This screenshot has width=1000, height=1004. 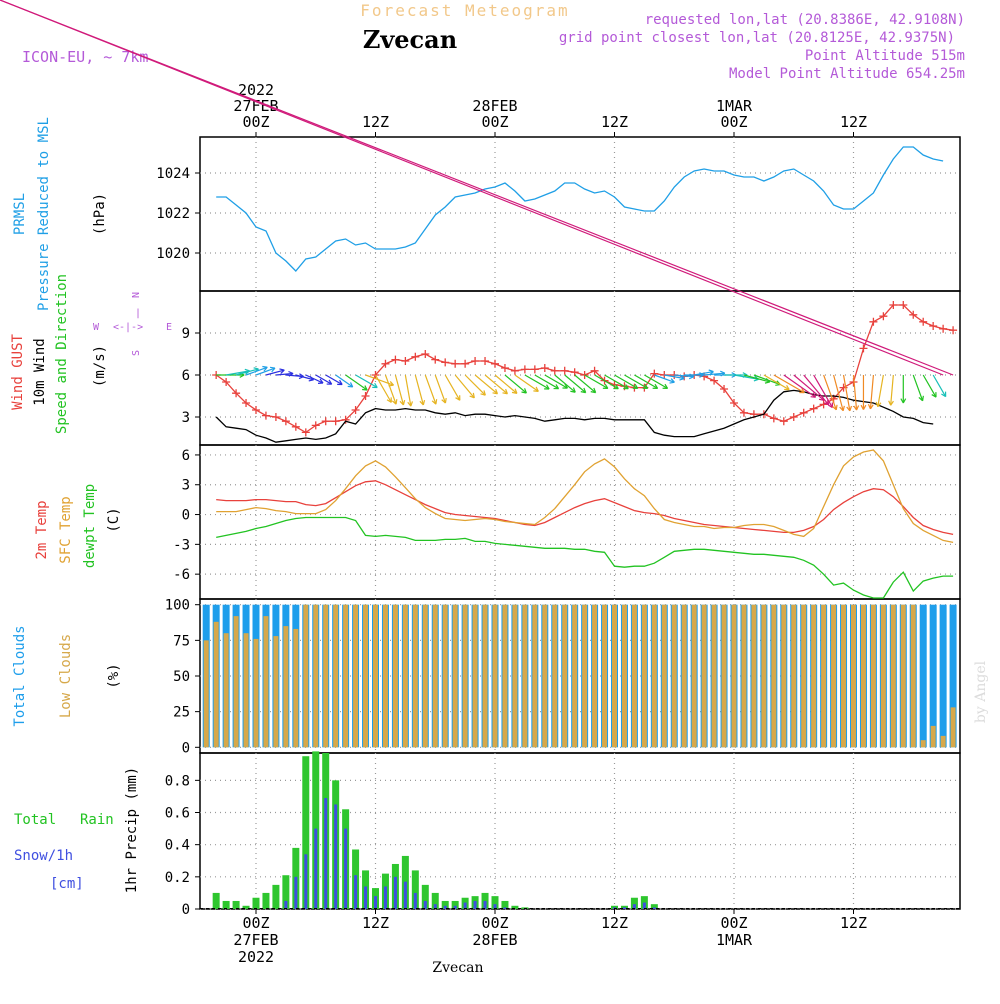 I want to click on temp-sfc-line, so click(x=585, y=496).